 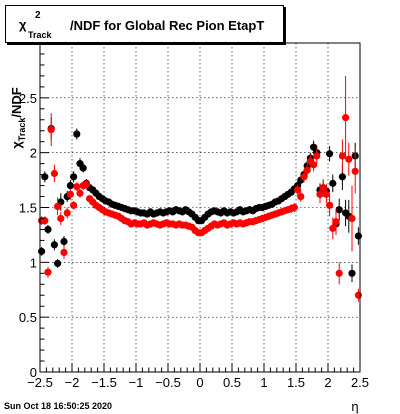 I want to click on title-superscript: 2, so click(x=38, y=15).